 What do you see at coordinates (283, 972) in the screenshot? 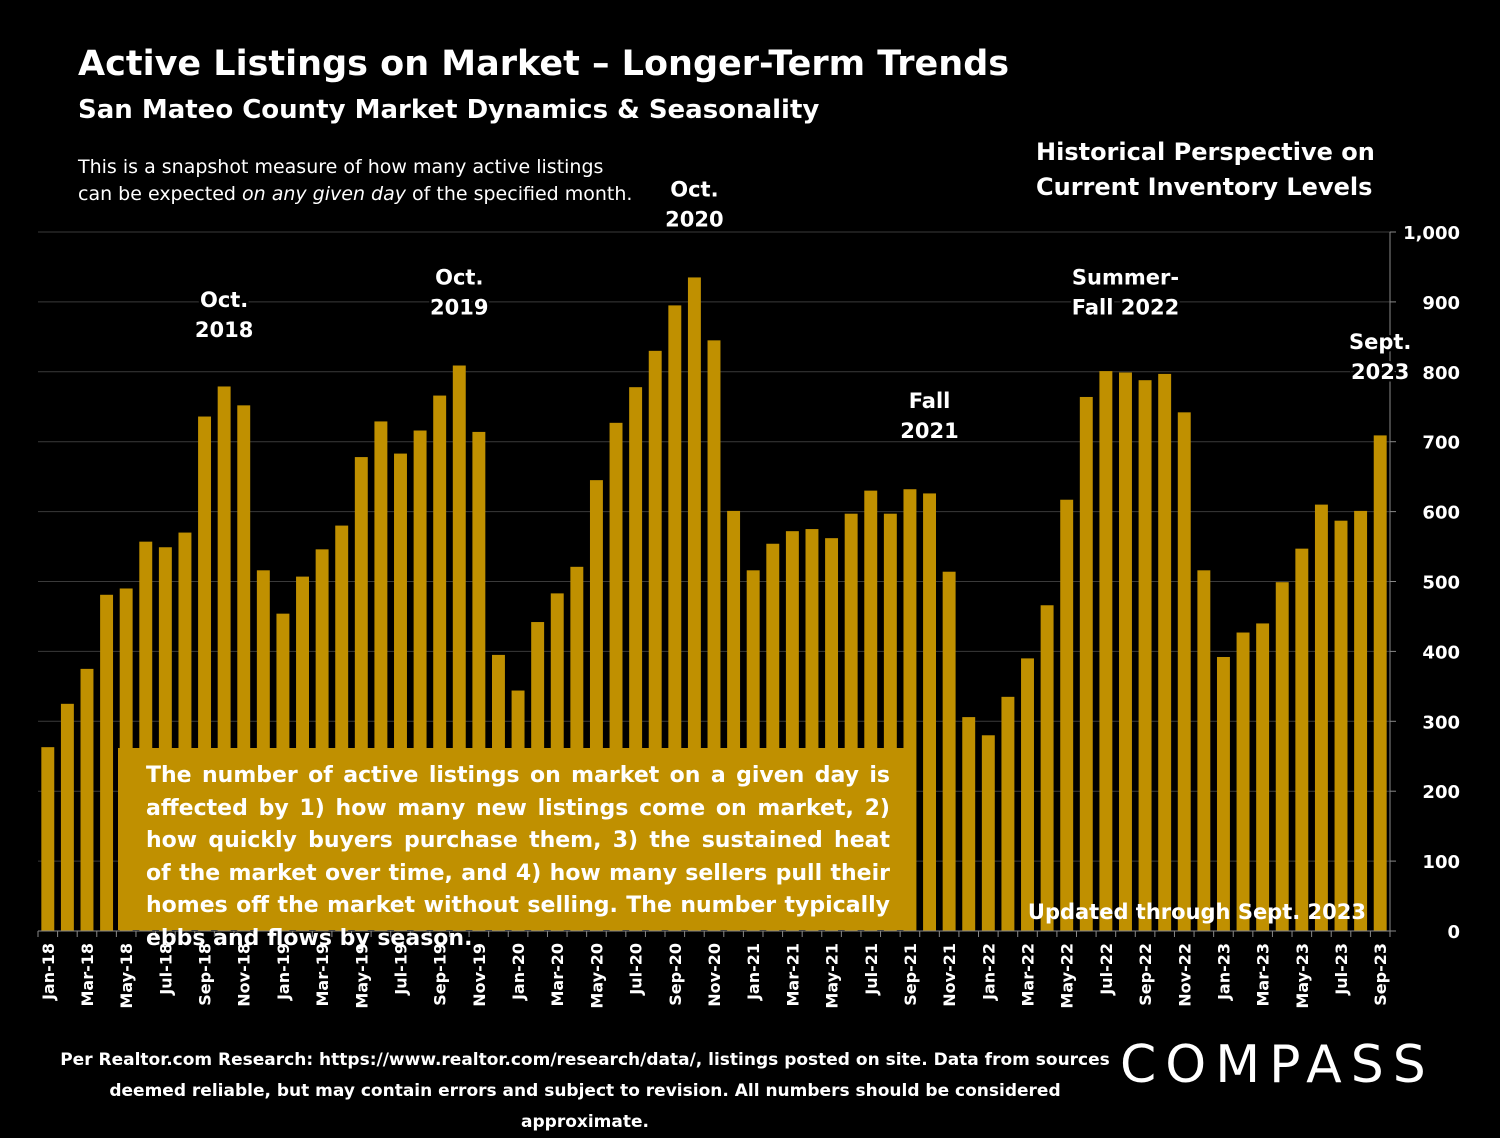
I see `x-tick-label: Jan-19` at bounding box center [283, 972].